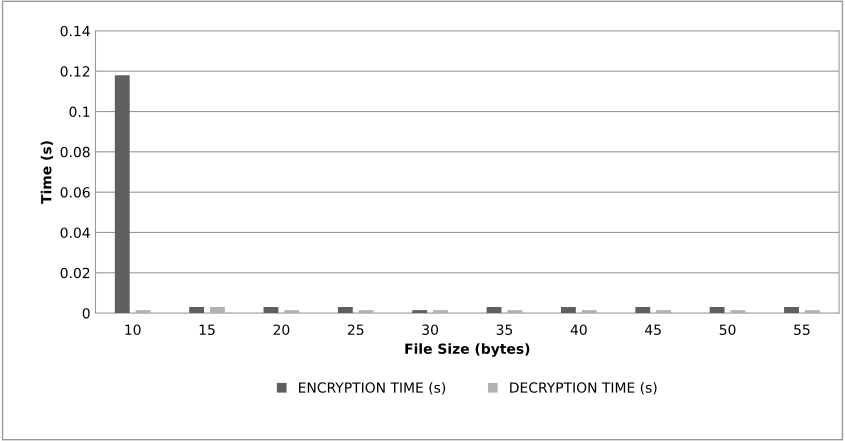 The image size is (845, 441). Describe the element at coordinates (133, 329) in the screenshot. I see `x-tick-label: 10` at that location.